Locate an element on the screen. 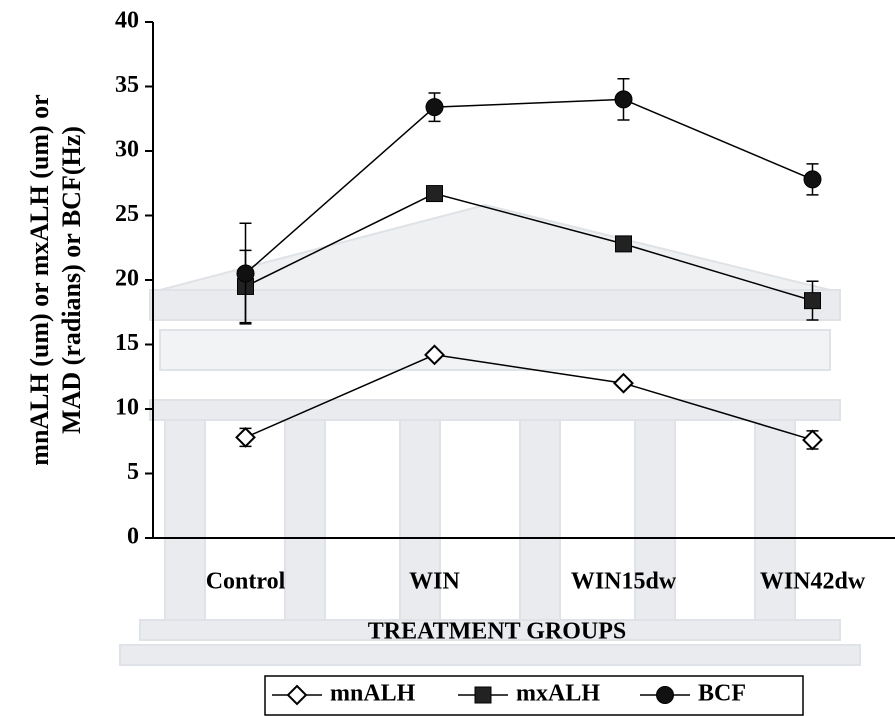 The width and height of the screenshot is (895, 716). y-axis-label: mnALH (um) or mxALH (um) or is located at coordinates (39, 279).